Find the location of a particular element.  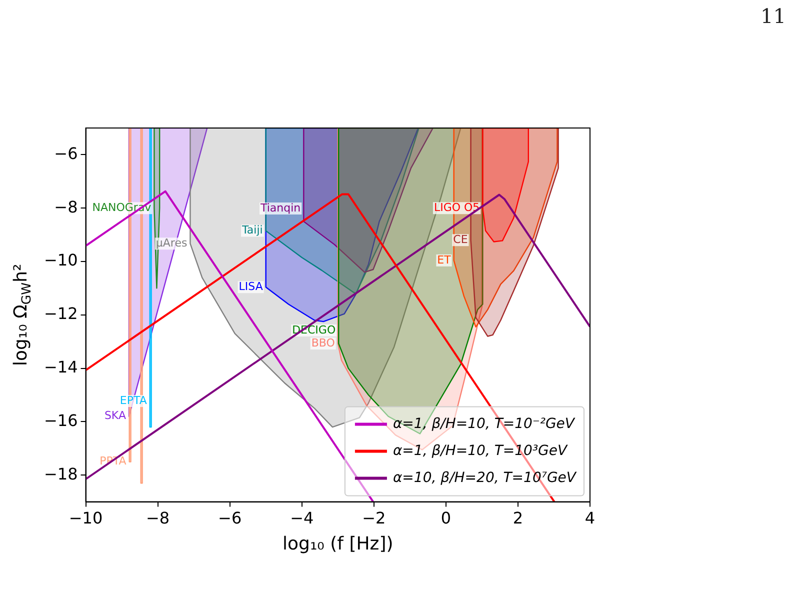

legend-label: α=1, β/H=10, T=10⁻²GeV is located at coordinates (484, 424).